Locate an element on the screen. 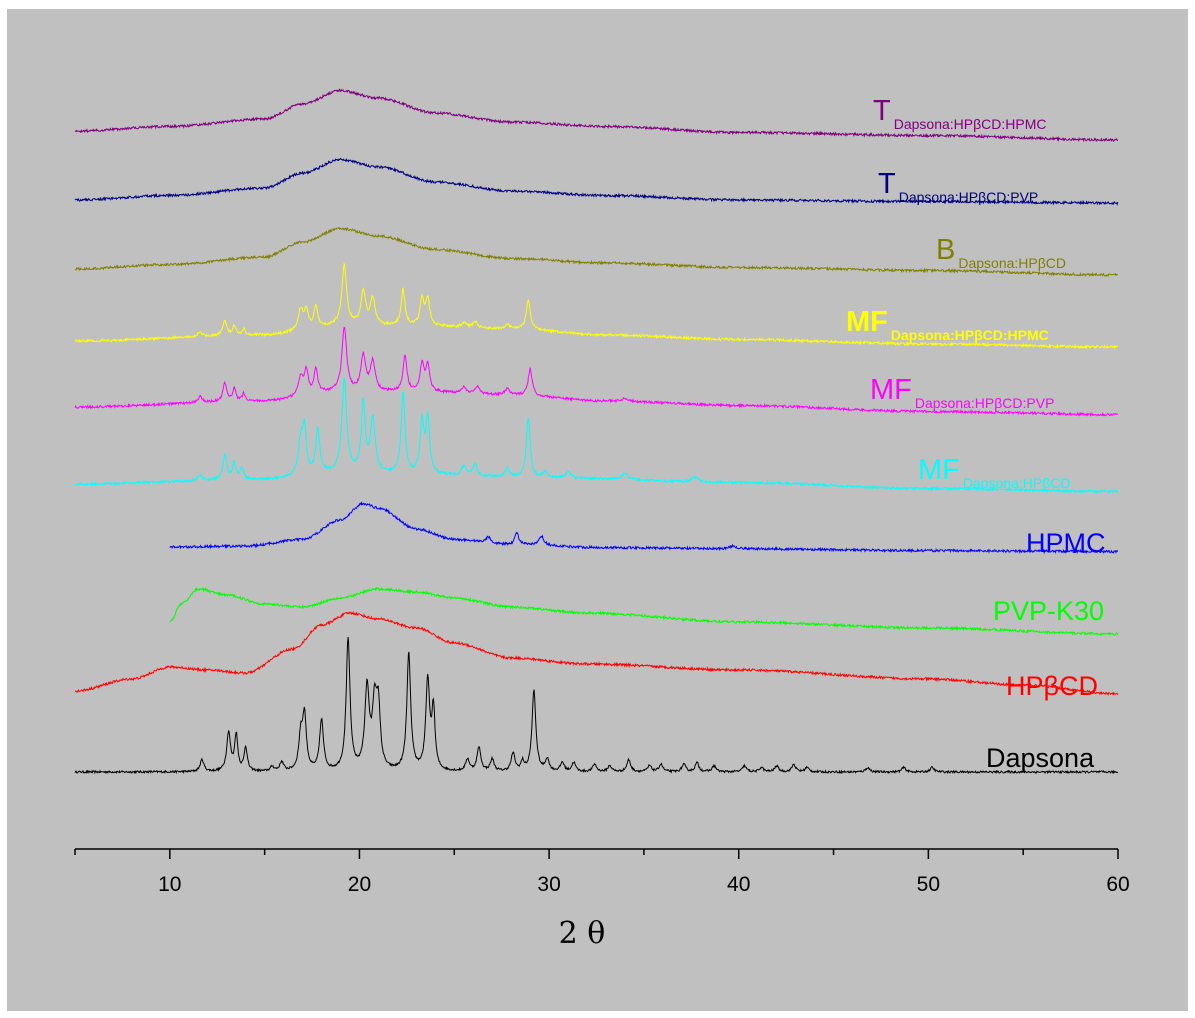 The width and height of the screenshot is (1195, 1018). x-tick-label: 30 is located at coordinates (548, 884).